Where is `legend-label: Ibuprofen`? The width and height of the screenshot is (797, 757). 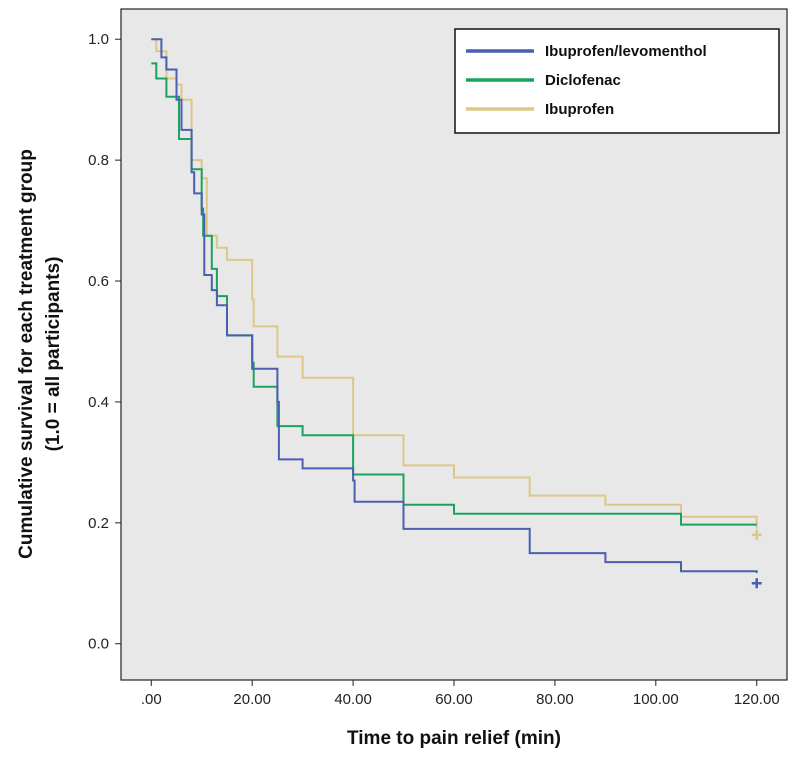
legend-label: Ibuprofen is located at coordinates (579, 109).